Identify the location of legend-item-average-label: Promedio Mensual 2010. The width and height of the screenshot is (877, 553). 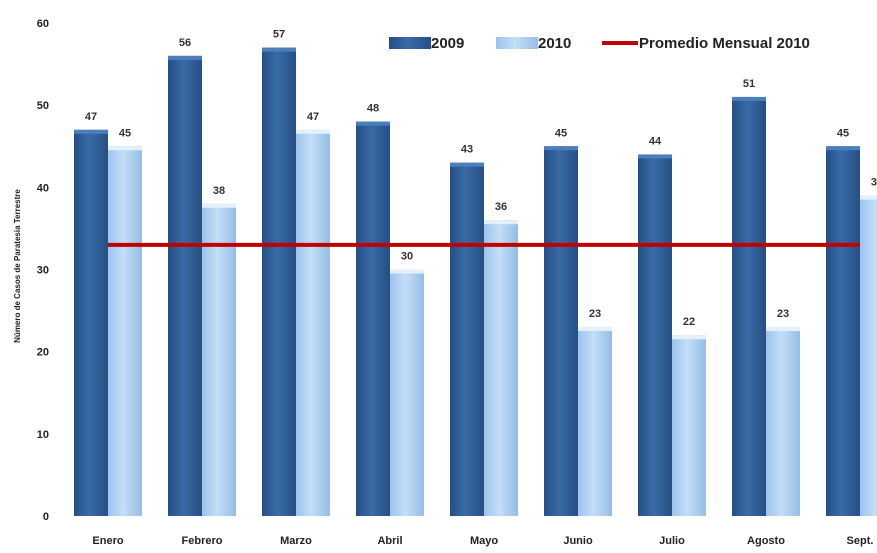
(724, 43).